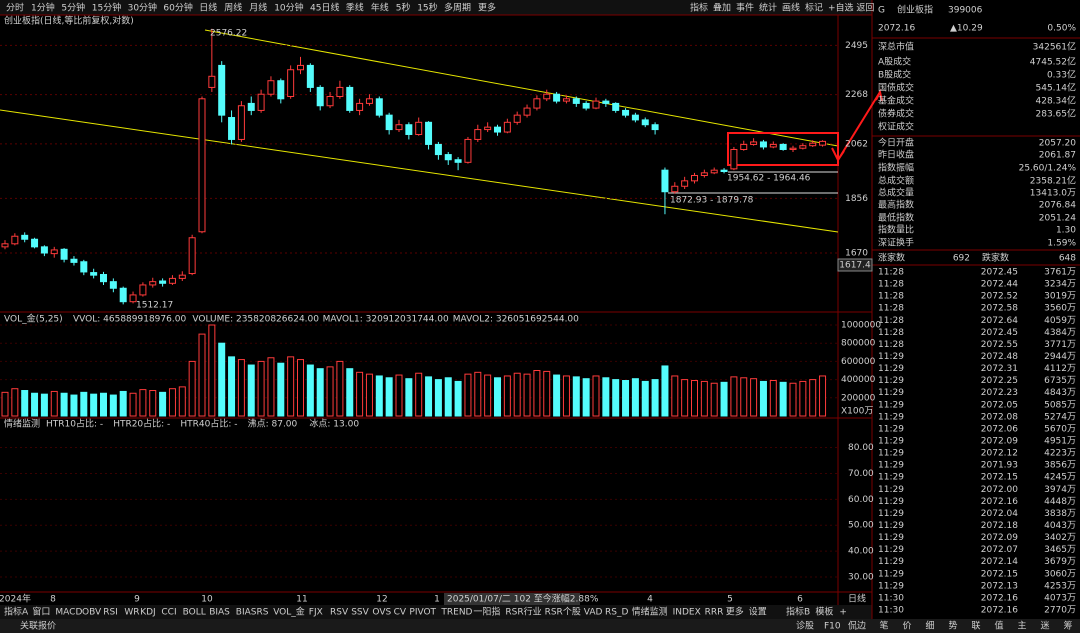  What do you see at coordinates (258, 8) in the screenshot?
I see `period-tab: 月线` at bounding box center [258, 8].